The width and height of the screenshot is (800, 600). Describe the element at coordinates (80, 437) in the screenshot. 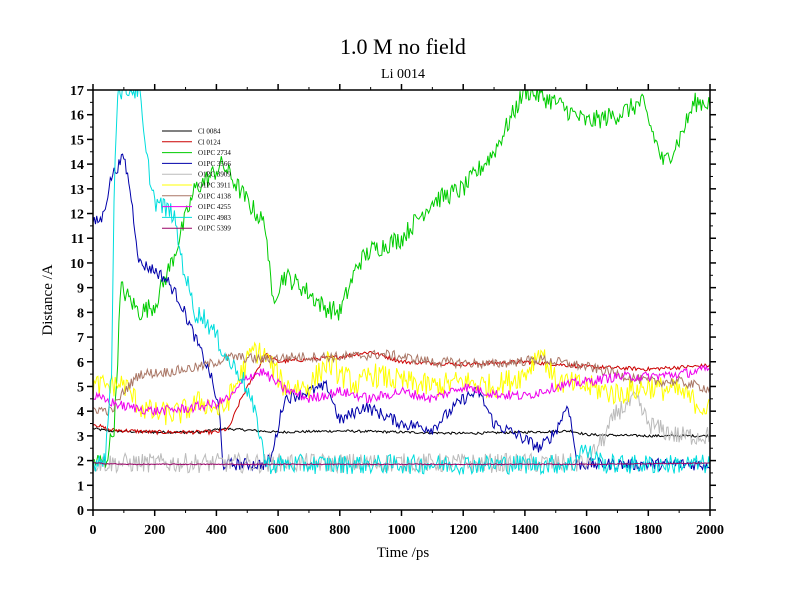

I see `y-tick-label: 3` at that location.